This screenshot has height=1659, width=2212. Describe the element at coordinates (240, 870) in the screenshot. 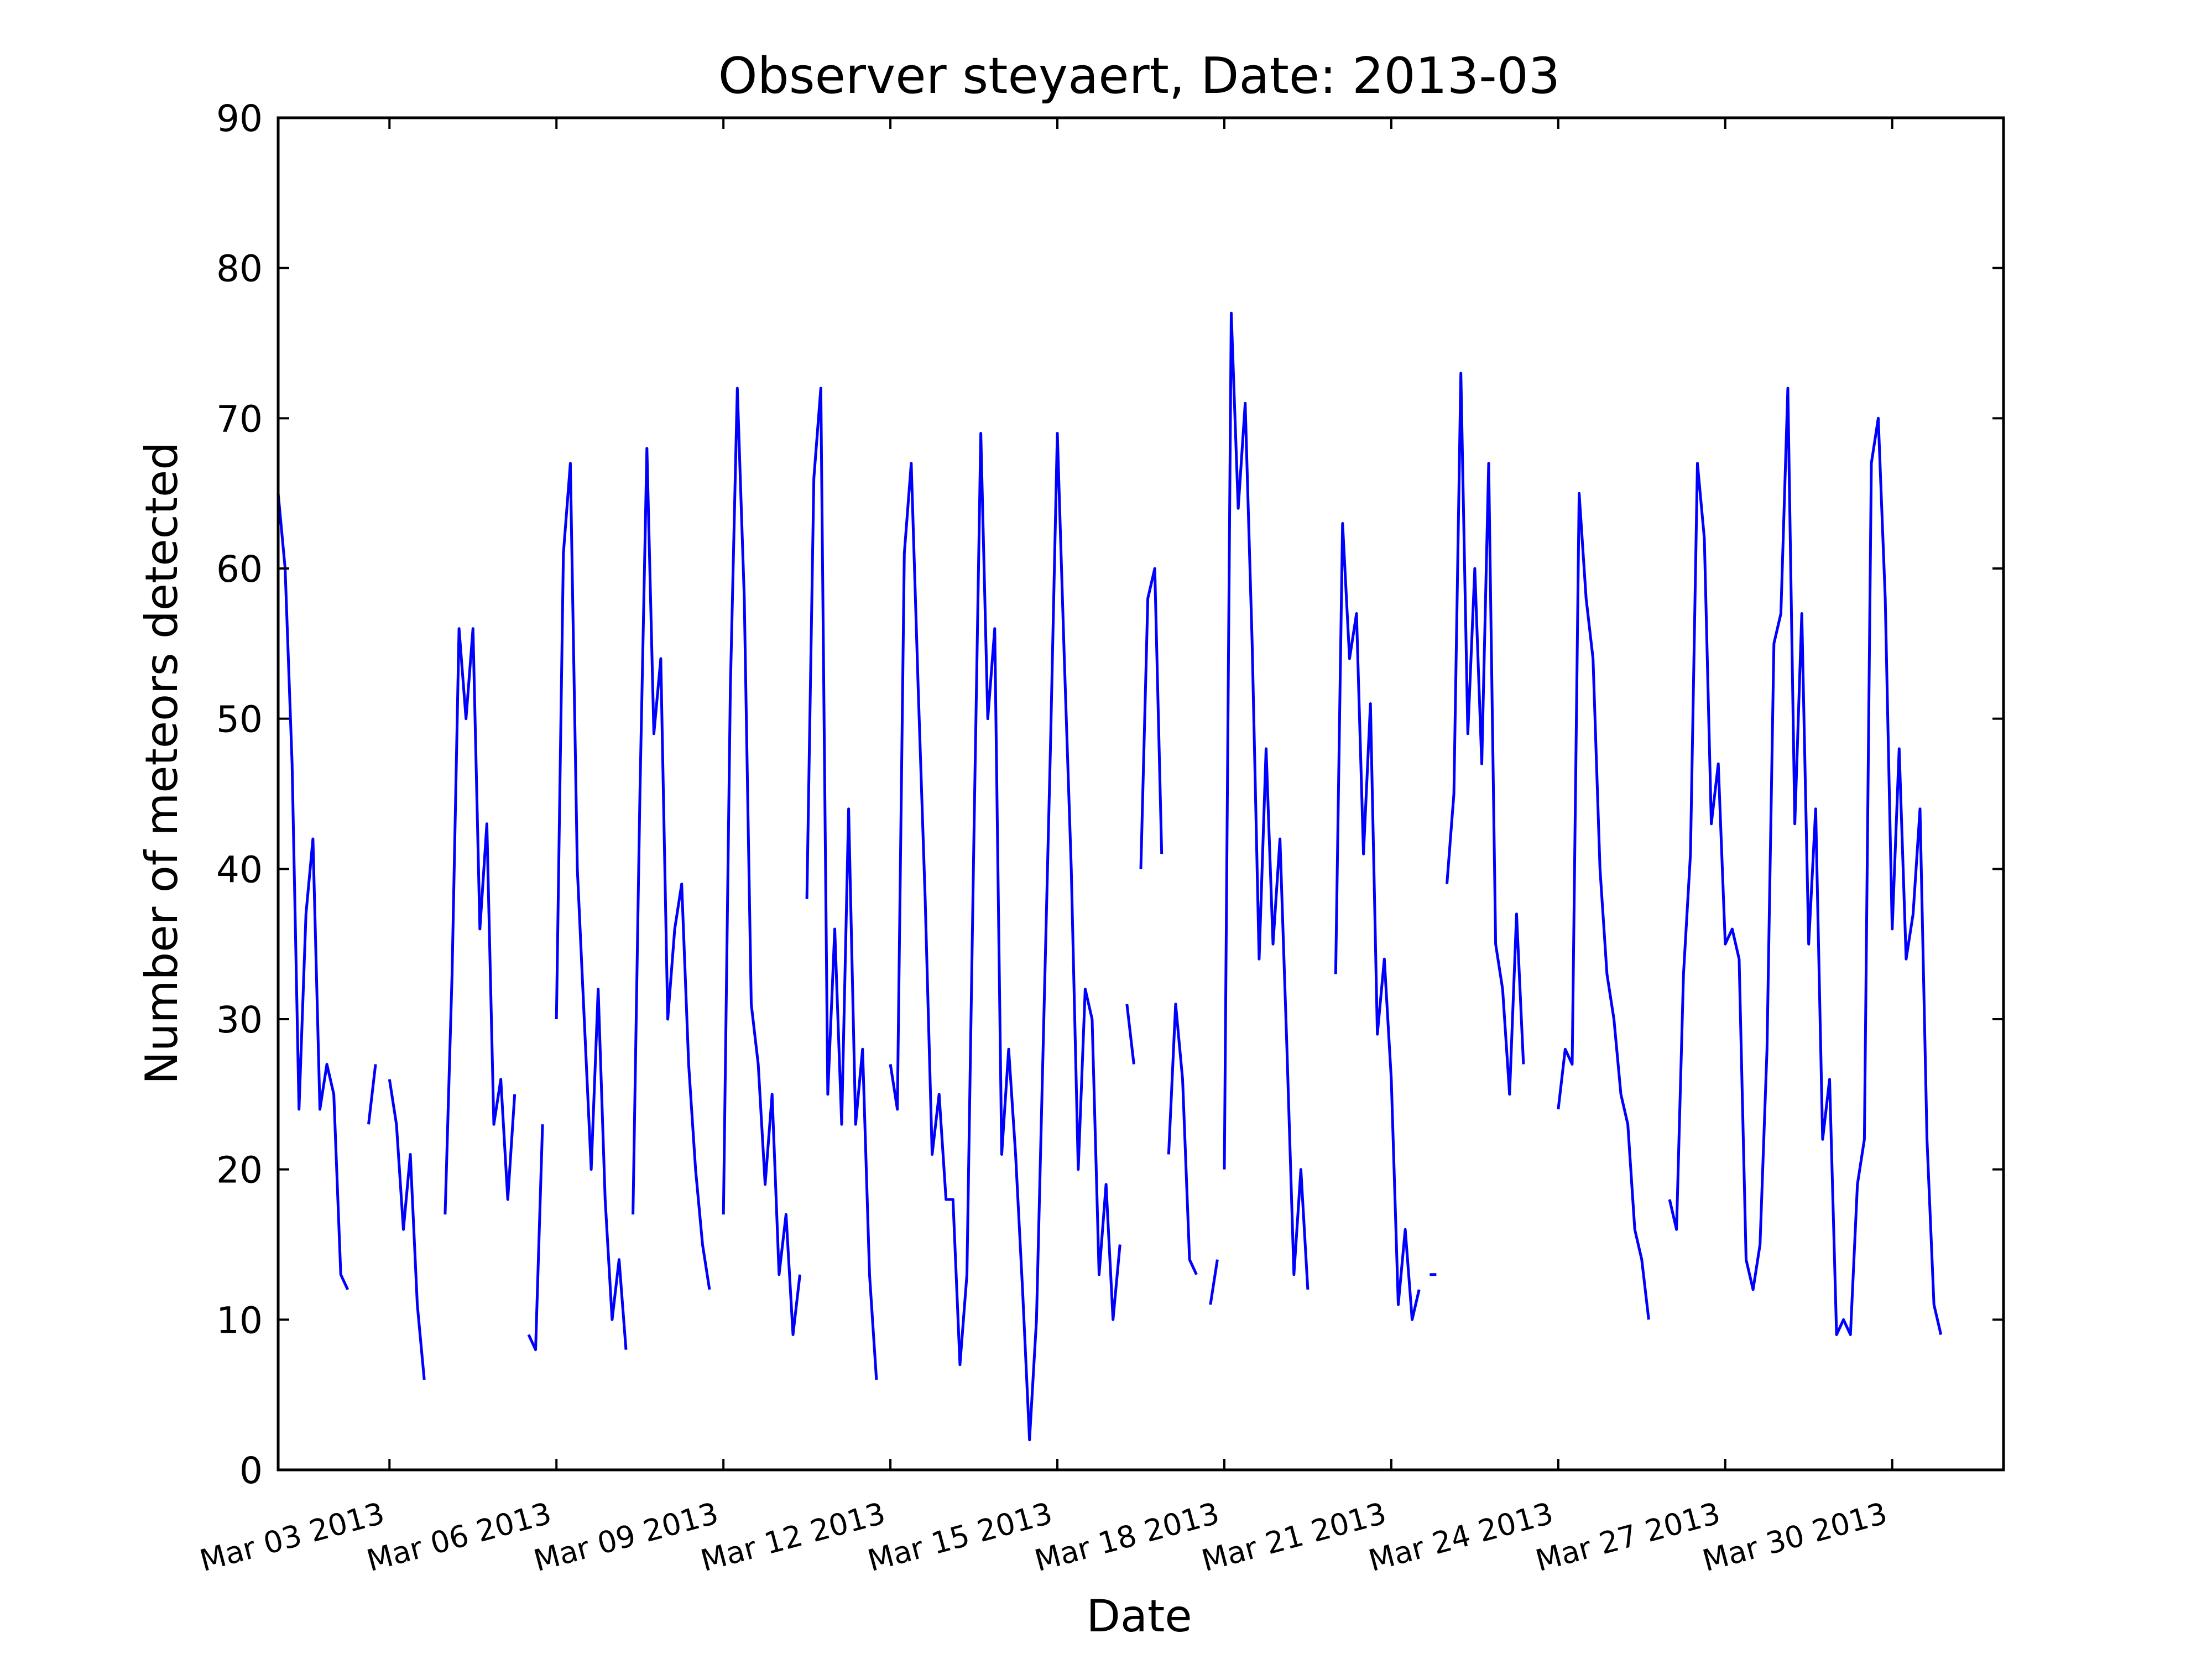

I see `y-tick-label: 40` at that location.